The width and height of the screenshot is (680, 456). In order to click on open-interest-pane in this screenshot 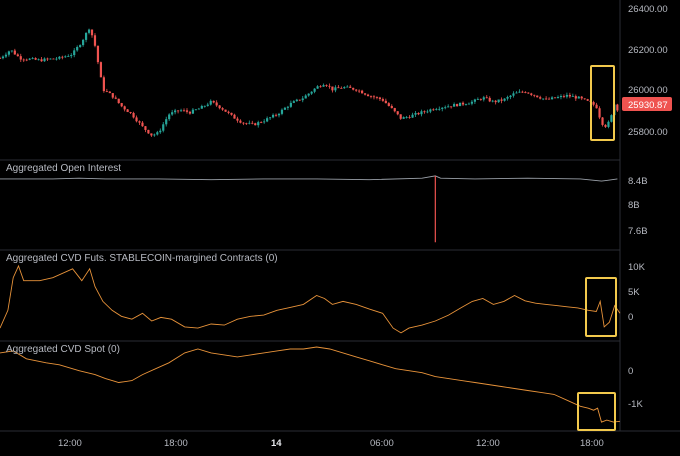, I will do `click(309, 209)`.